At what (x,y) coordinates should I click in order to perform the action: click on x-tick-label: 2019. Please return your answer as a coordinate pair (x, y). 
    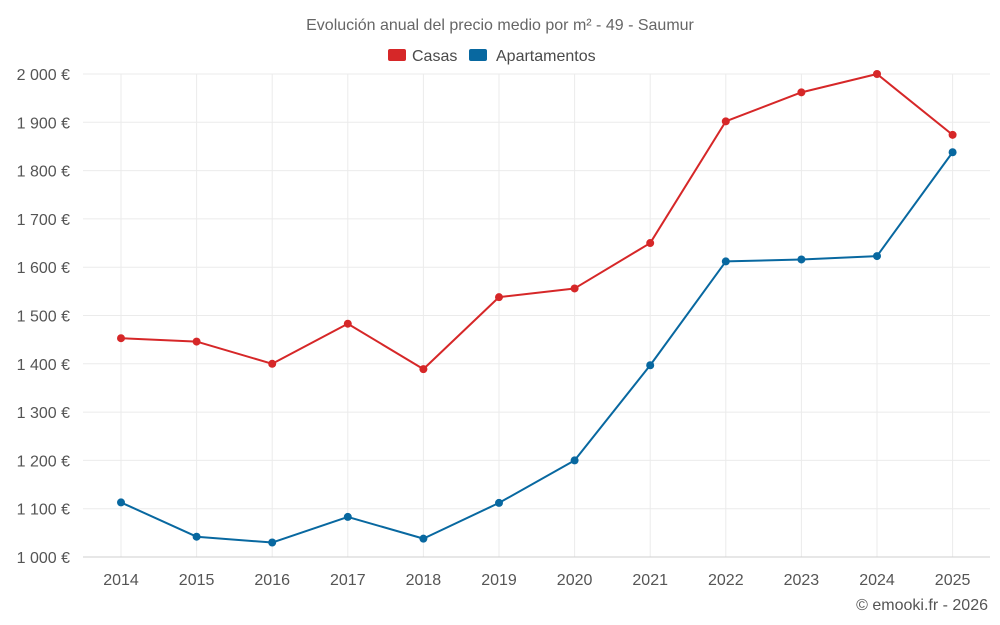
    Looking at the image, I should click on (499, 580).